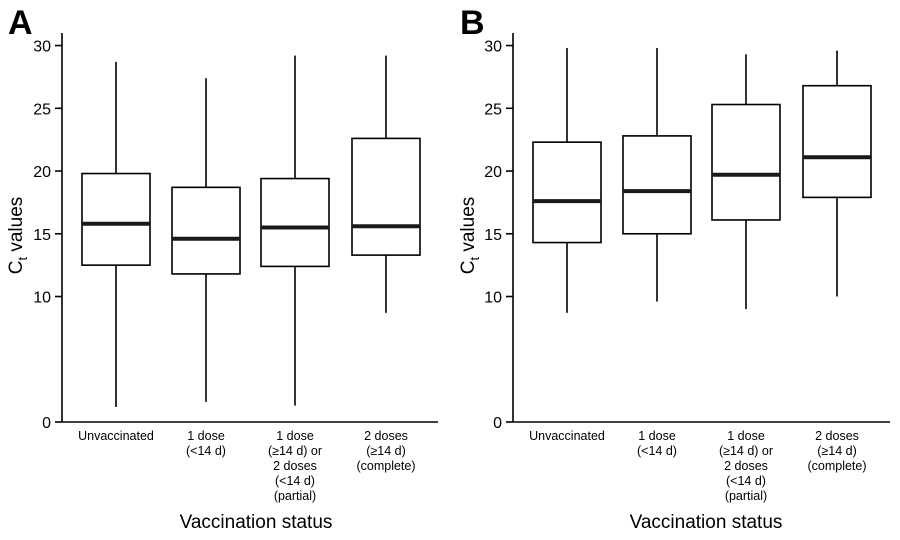 The height and width of the screenshot is (540, 900). Describe the element at coordinates (256, 522) in the screenshot. I see `panel-a-x-axis-title: Vaccination status` at that location.